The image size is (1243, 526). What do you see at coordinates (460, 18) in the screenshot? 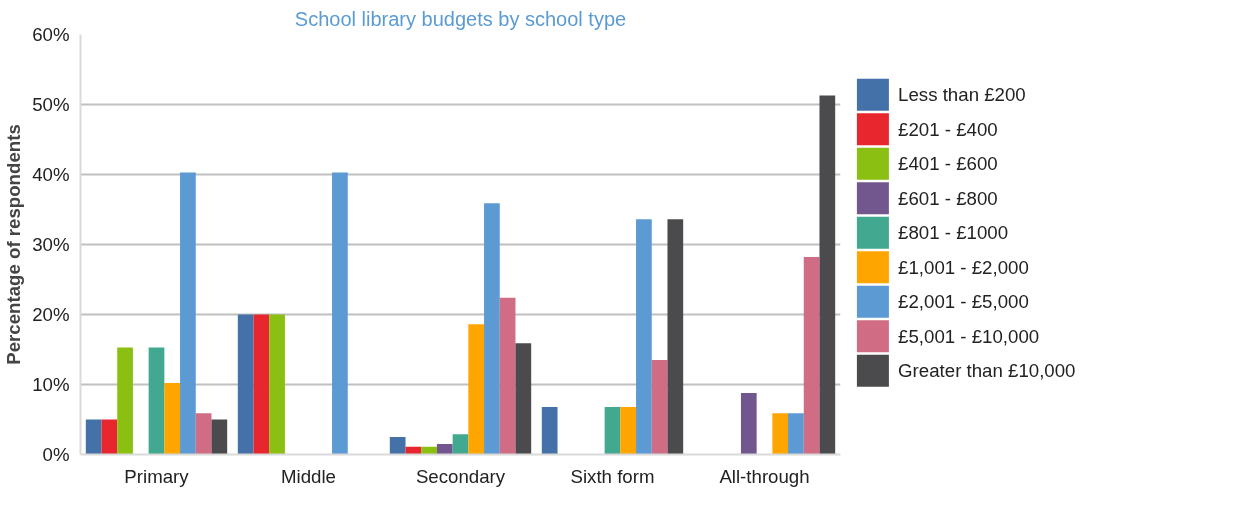
I see `chart-title: School library budgets by school type` at bounding box center [460, 18].